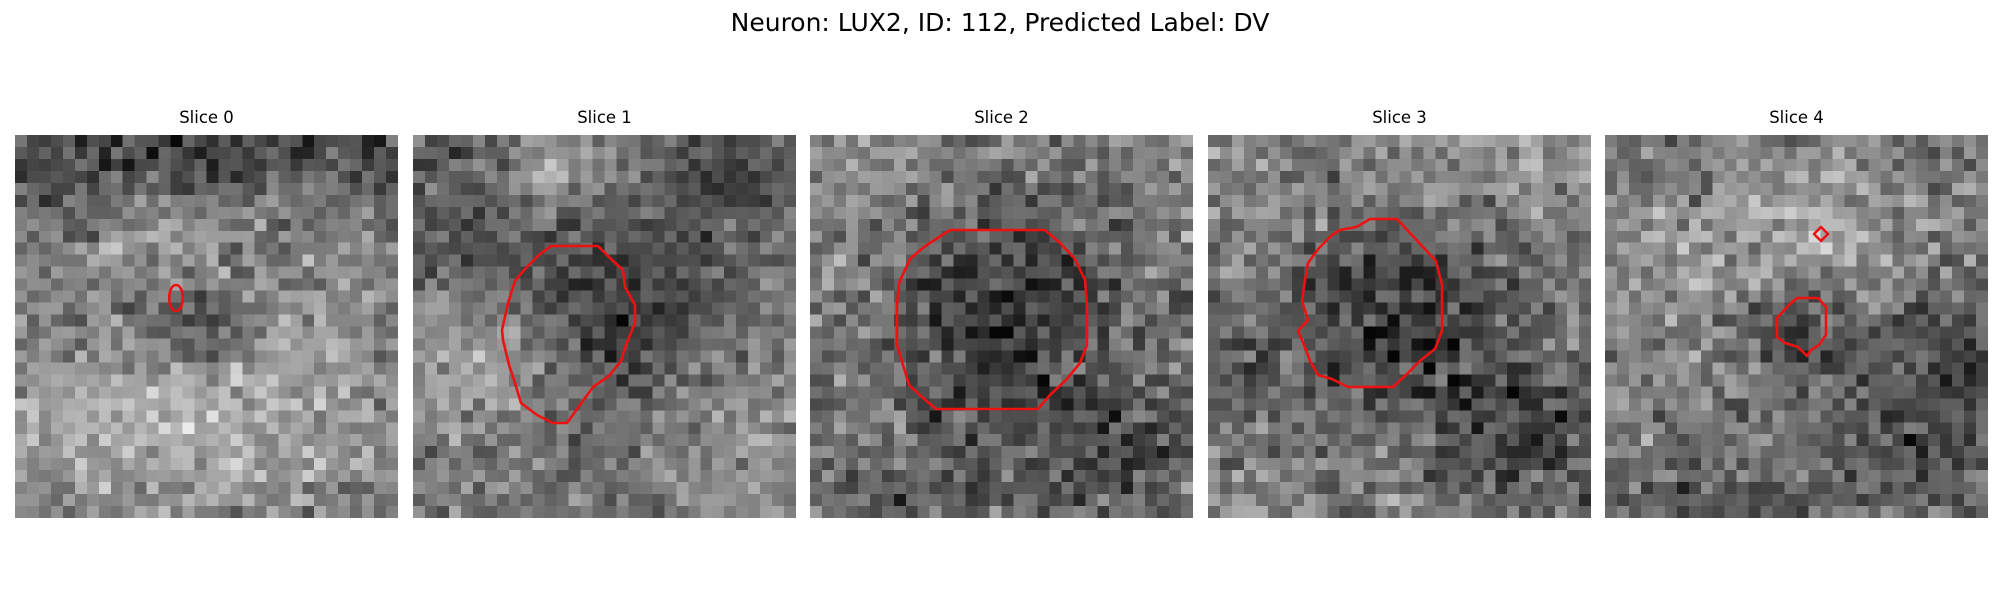 The width and height of the screenshot is (2000, 600). I want to click on slice-panel-0: Slice 0, so click(206, 312).